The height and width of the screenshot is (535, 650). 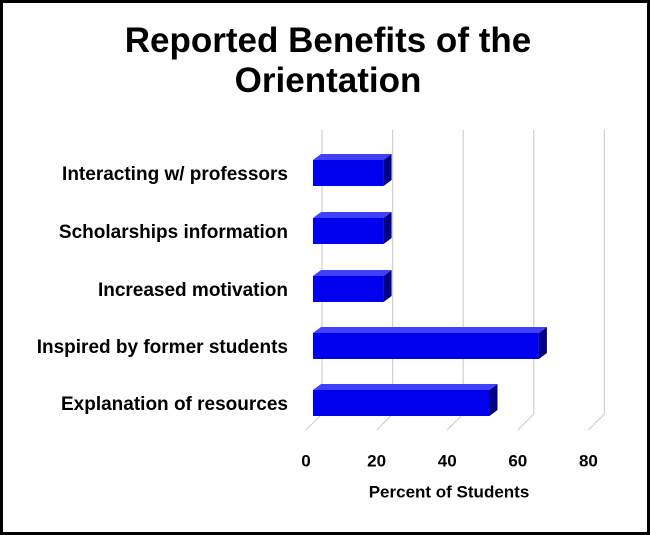 What do you see at coordinates (193, 290) in the screenshot?
I see `y-tick-label: Increased motivation` at bounding box center [193, 290].